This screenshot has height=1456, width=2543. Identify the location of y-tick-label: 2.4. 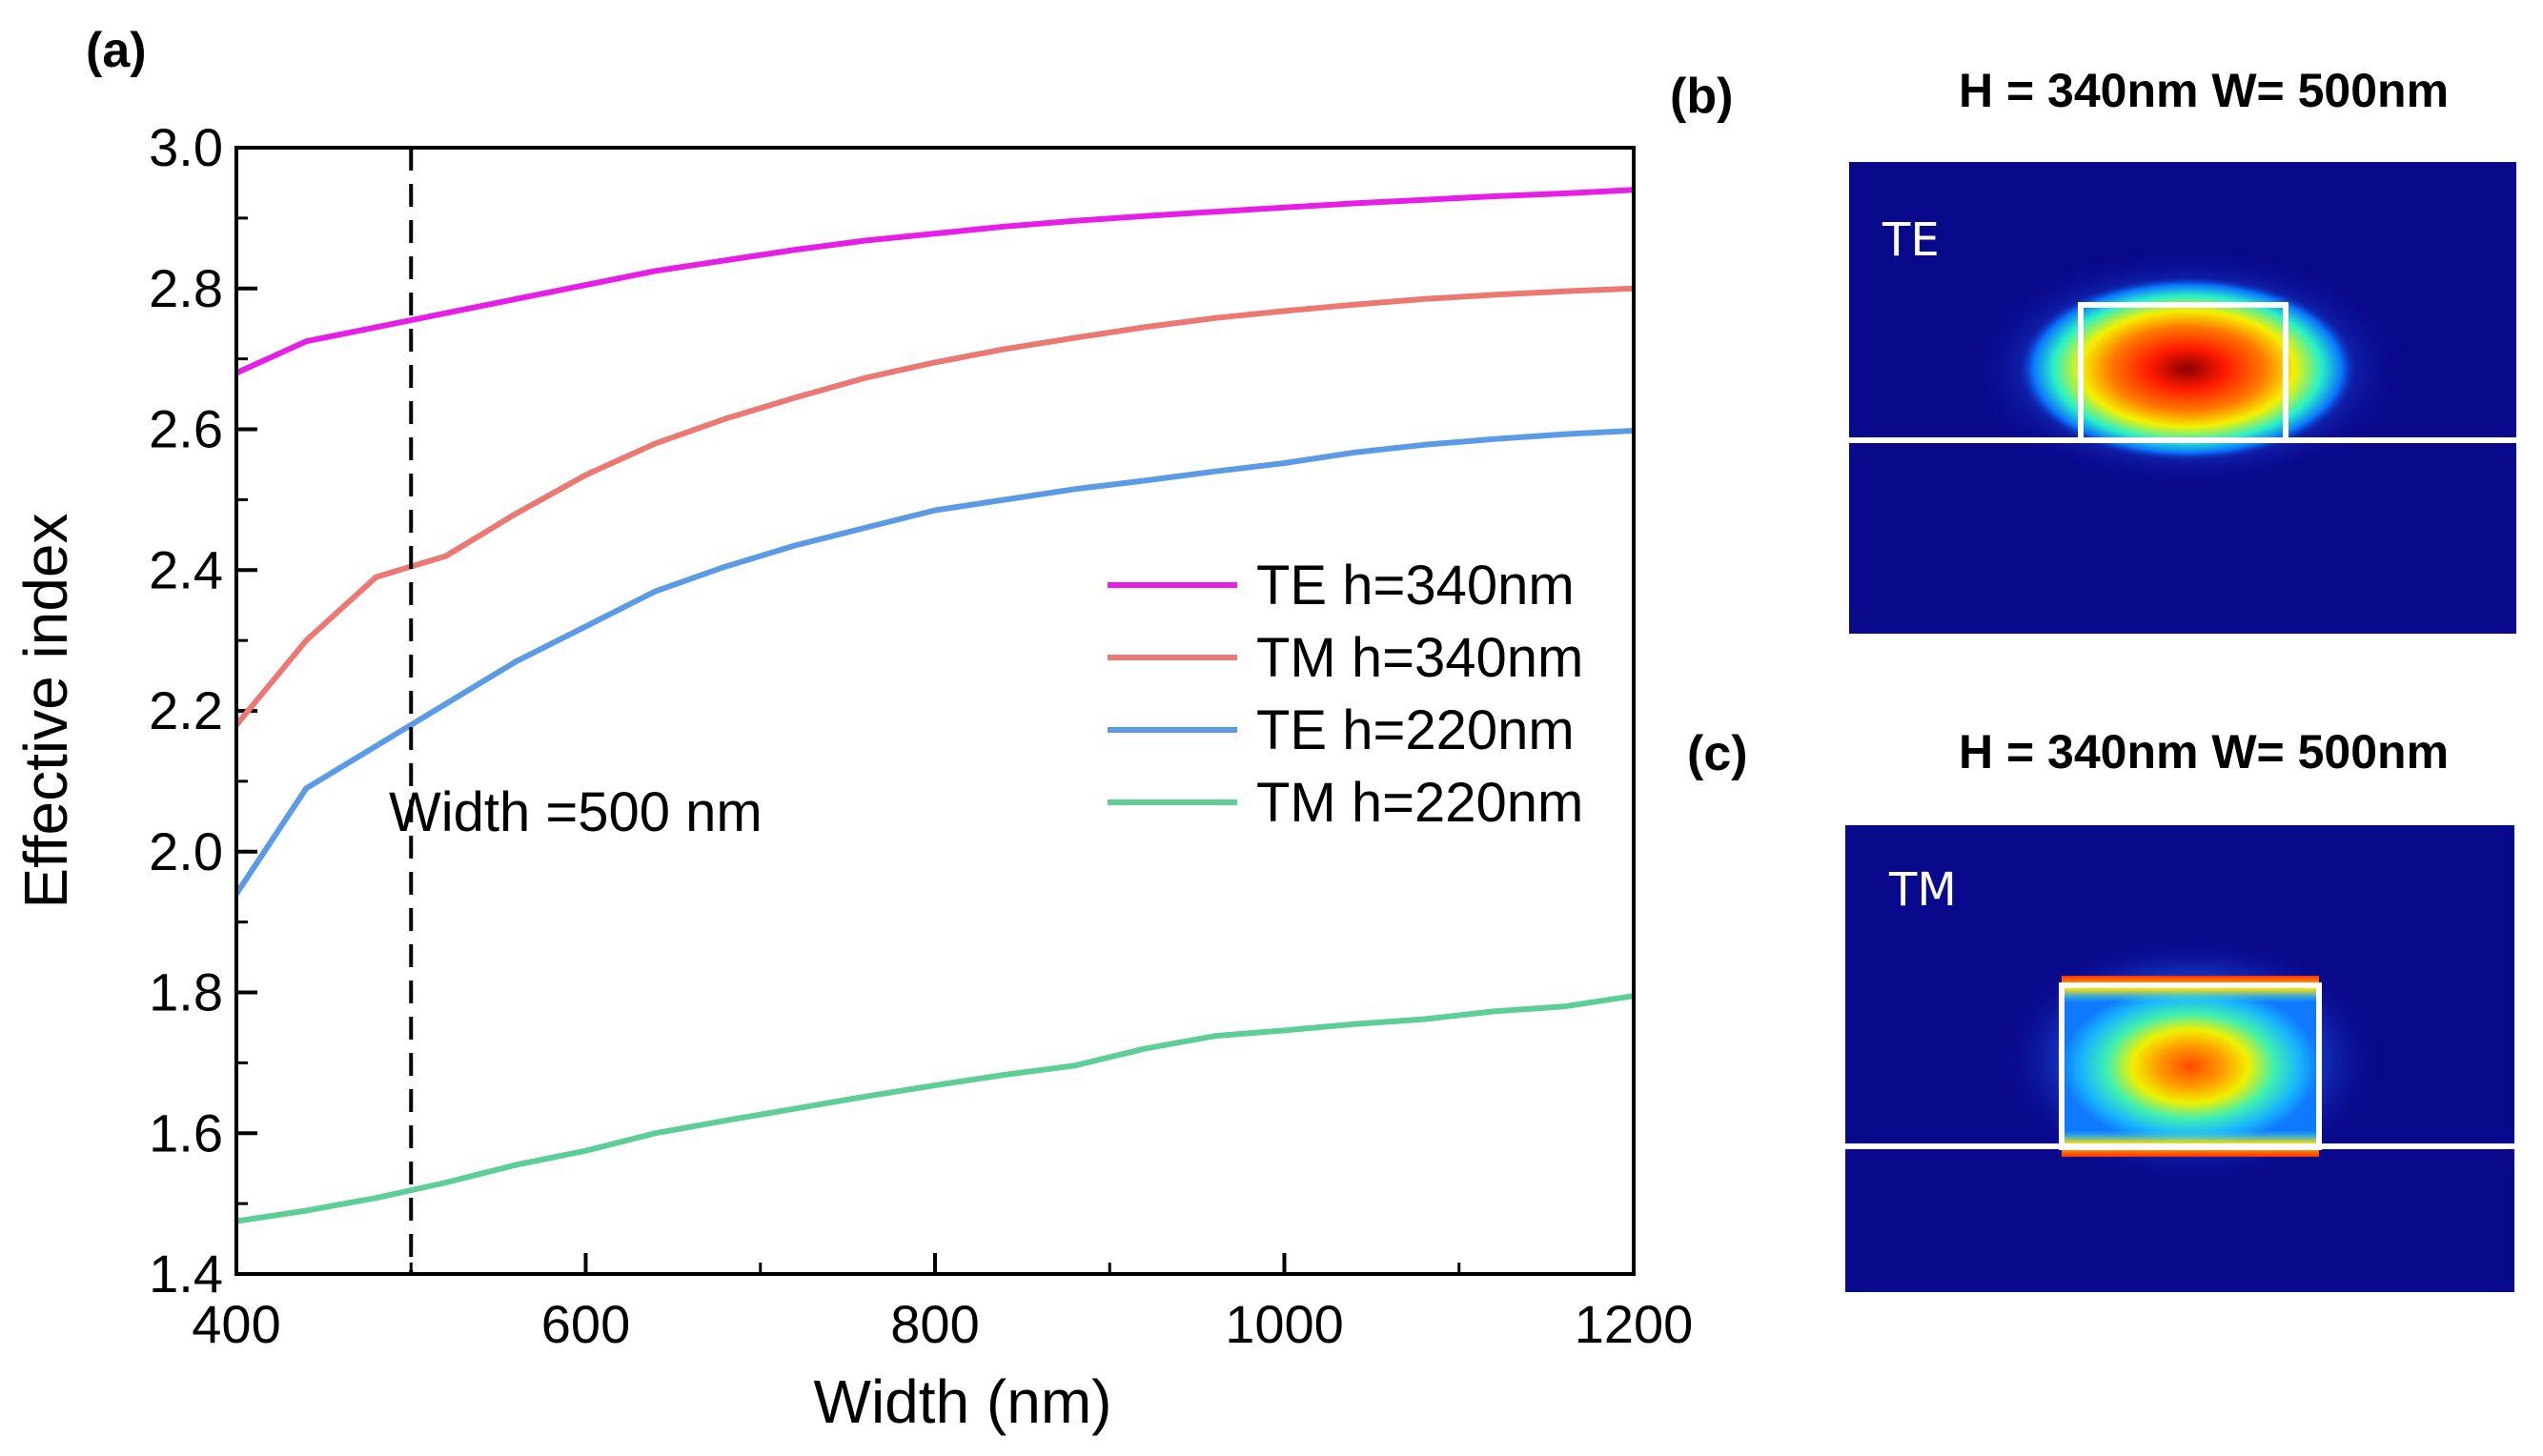
(186, 569).